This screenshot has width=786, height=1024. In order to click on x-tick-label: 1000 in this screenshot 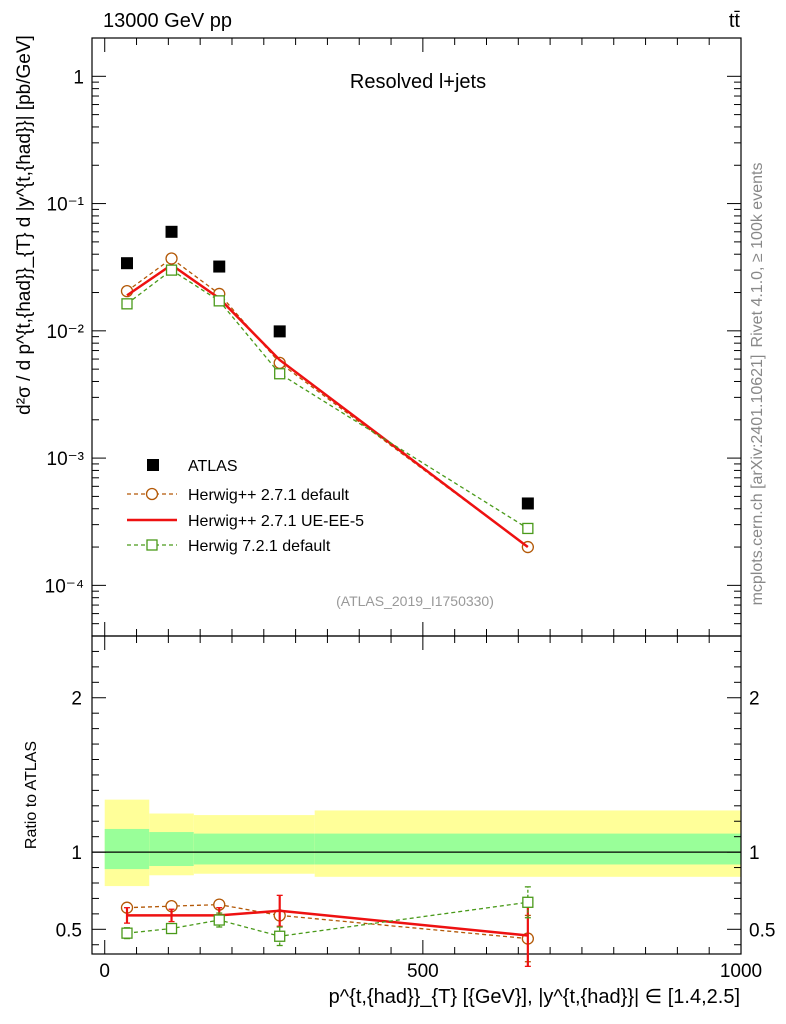, I will do `click(741, 971)`.